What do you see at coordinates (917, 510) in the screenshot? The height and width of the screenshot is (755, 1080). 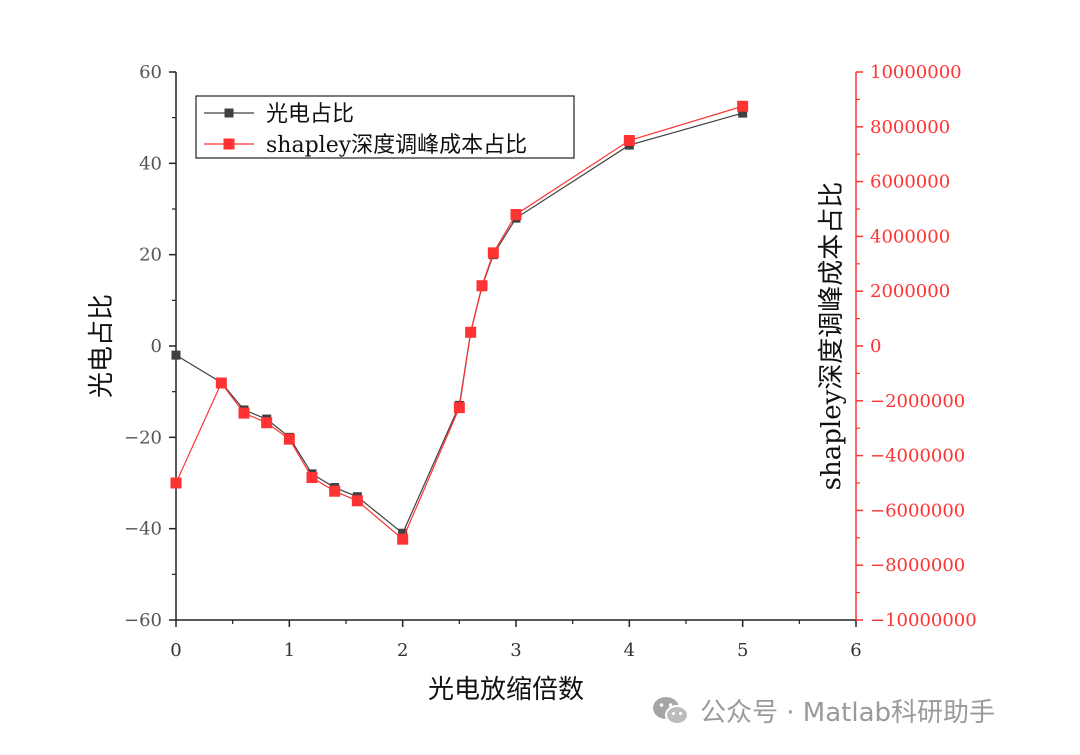 I see `y2-tick-label: −6000000` at bounding box center [917, 510].